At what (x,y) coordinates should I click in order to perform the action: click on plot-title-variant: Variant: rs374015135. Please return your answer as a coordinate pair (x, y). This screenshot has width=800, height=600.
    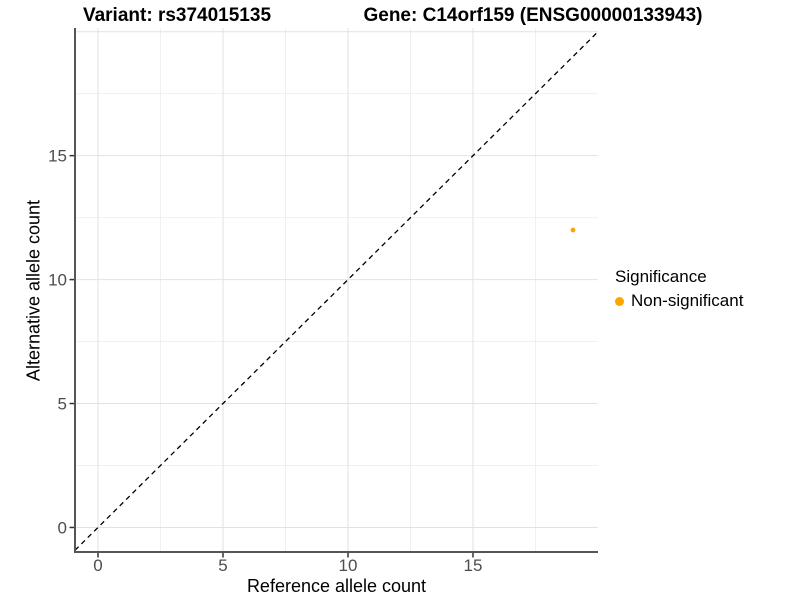
    Looking at the image, I should click on (177, 15).